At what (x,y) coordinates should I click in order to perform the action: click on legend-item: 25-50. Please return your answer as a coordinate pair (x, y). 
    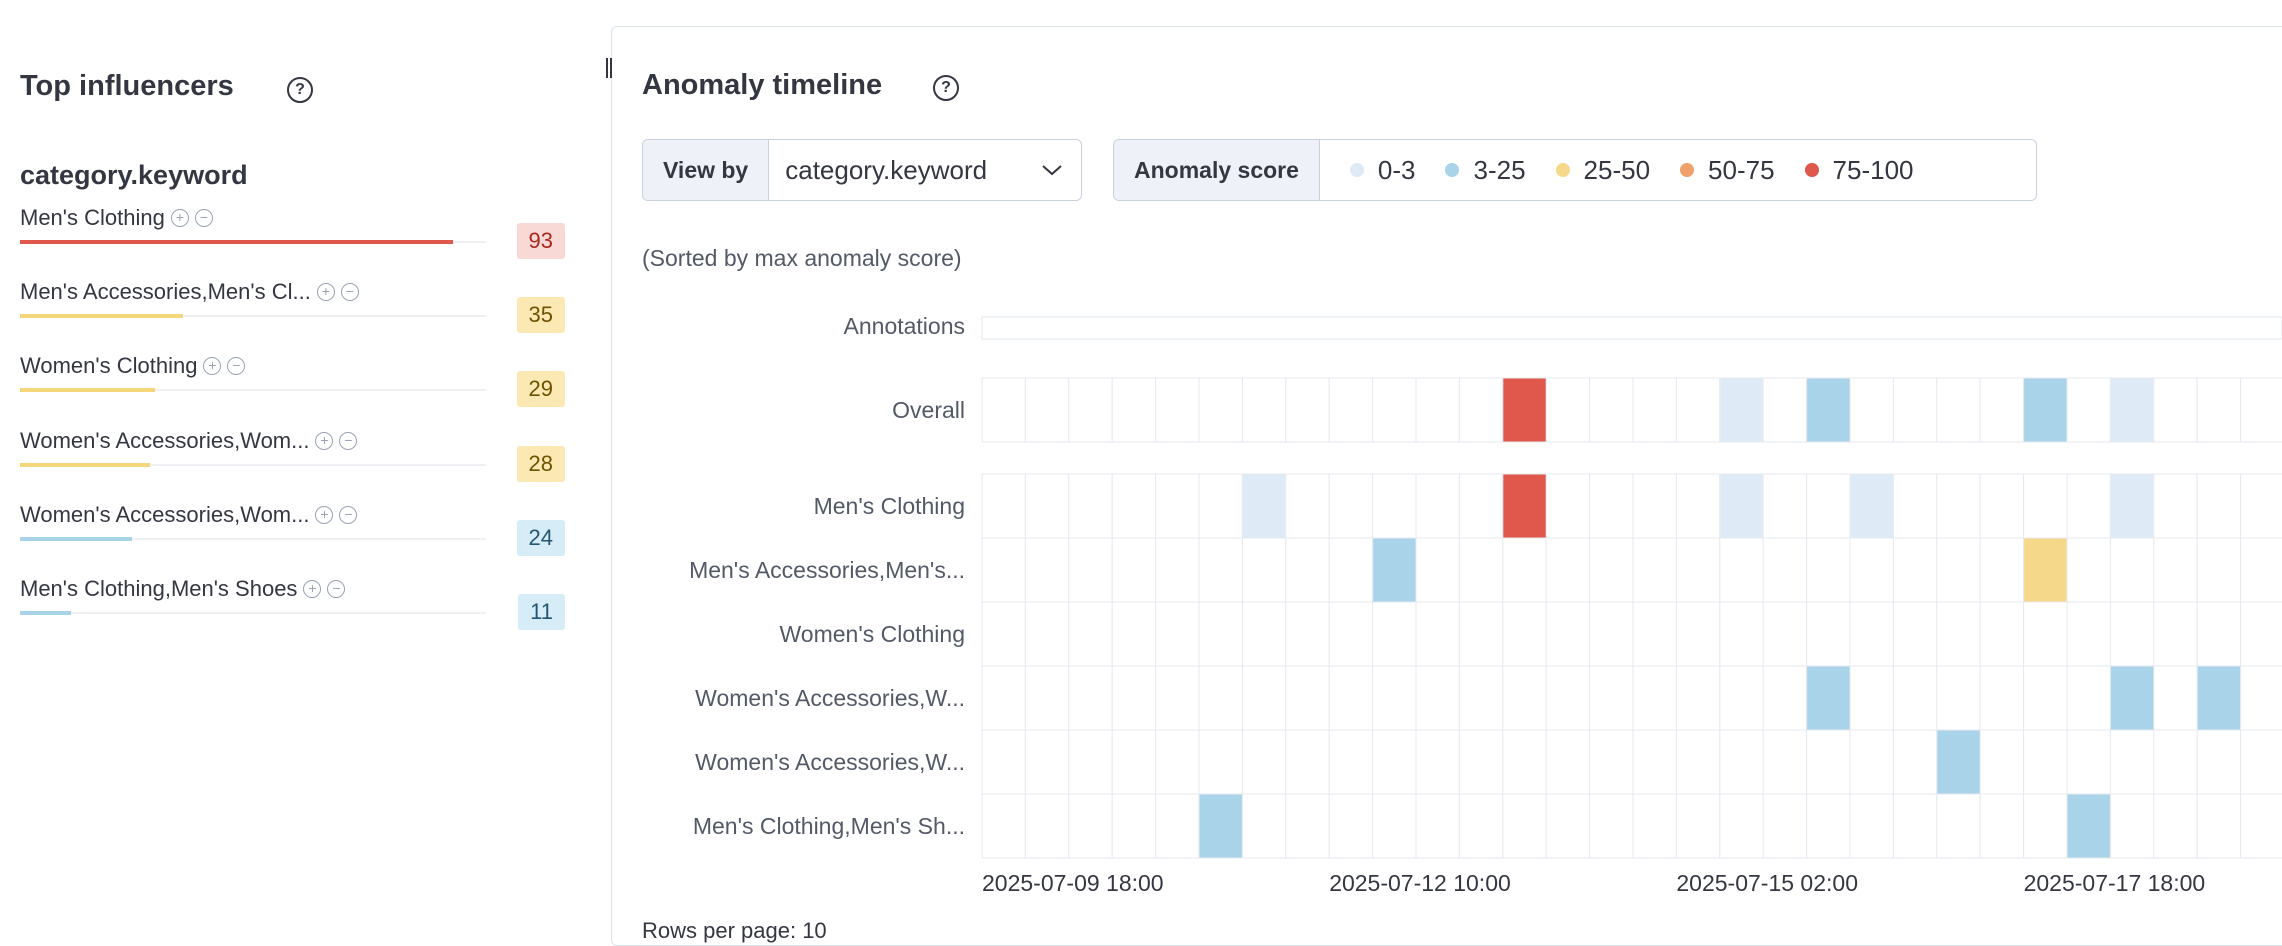
    Looking at the image, I should click on (1602, 170).